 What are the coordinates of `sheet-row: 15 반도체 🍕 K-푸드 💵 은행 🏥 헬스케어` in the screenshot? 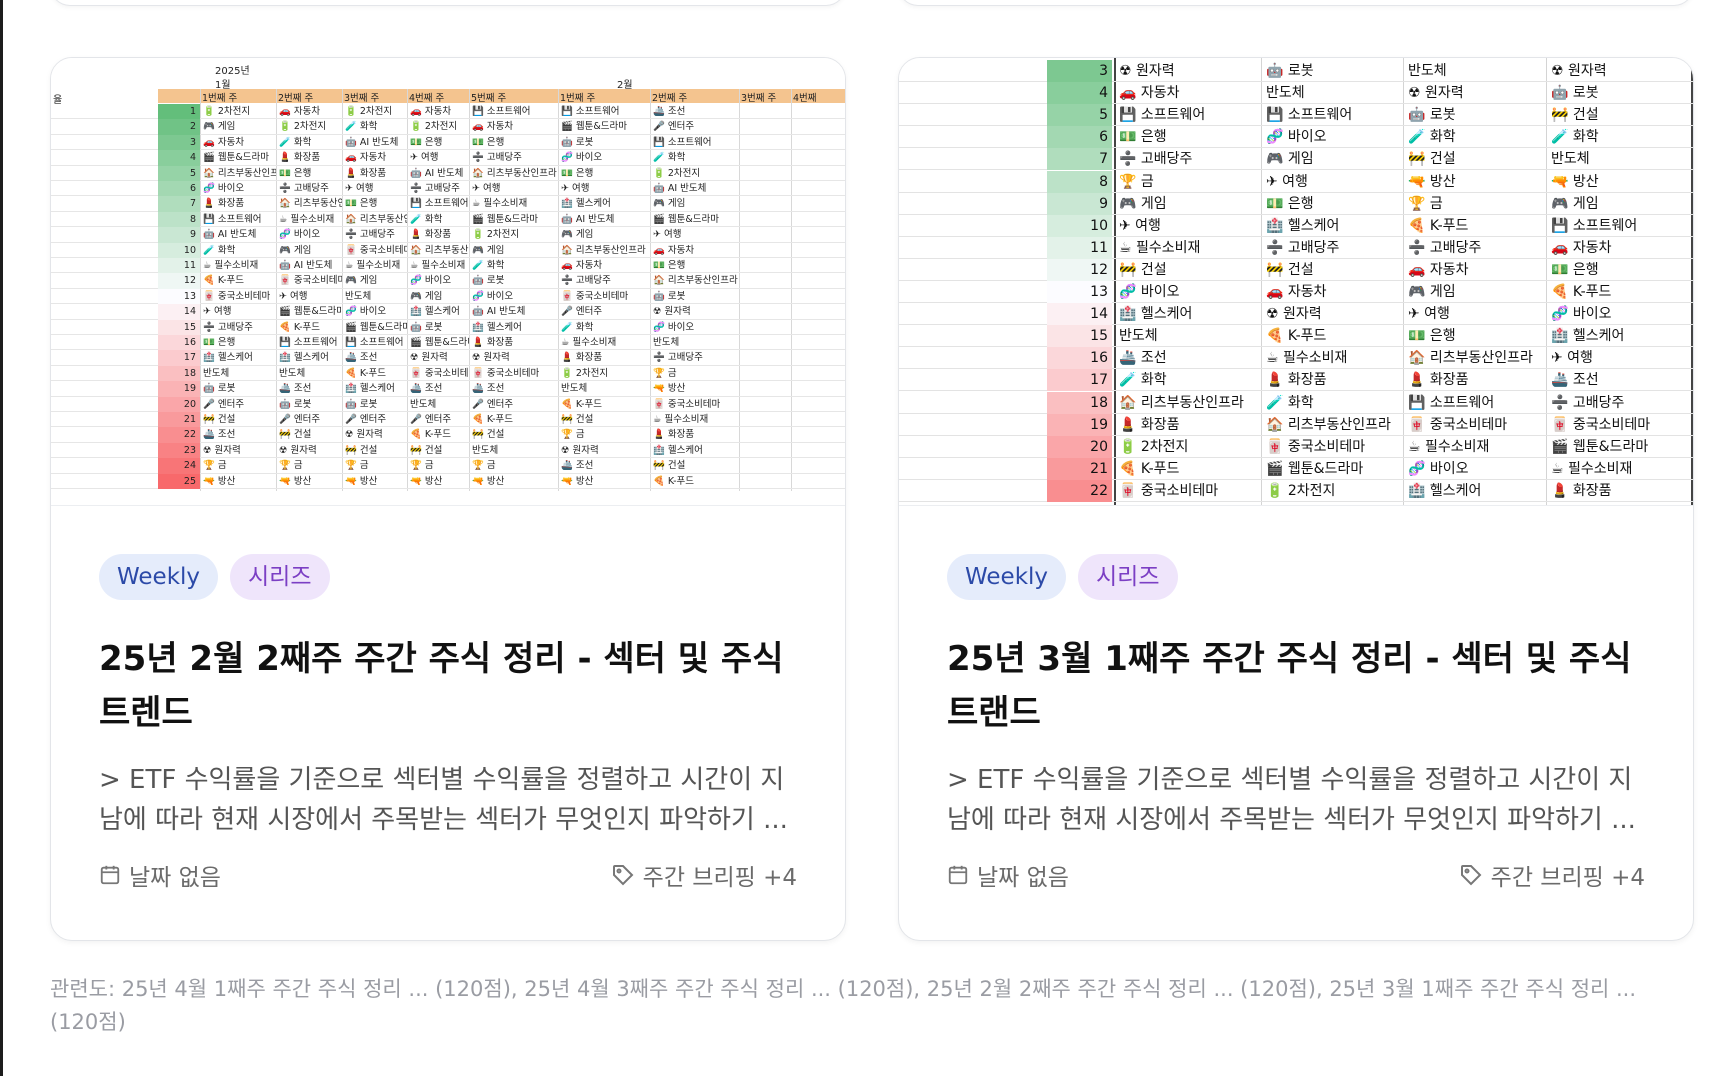 It's located at (1296, 336).